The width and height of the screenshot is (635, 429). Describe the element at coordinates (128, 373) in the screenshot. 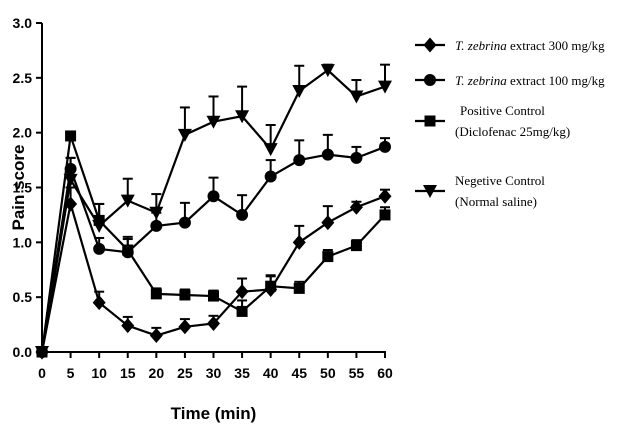

I see `x-tick-label: 15` at that location.